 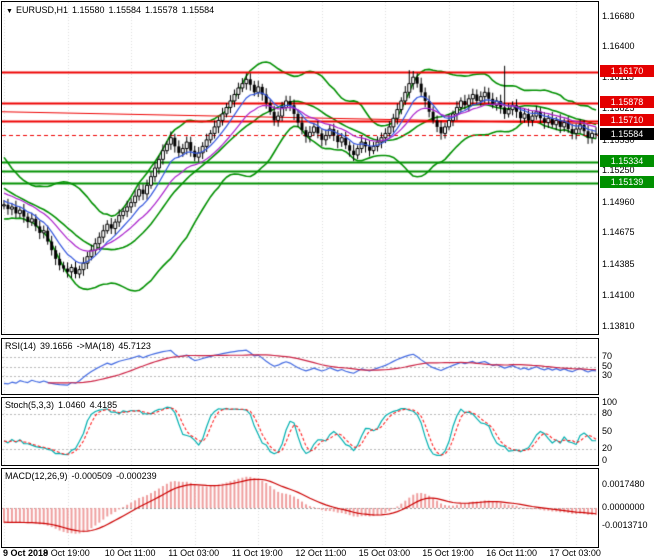 I want to click on price-tag: 1.15584, so click(x=627, y=134).